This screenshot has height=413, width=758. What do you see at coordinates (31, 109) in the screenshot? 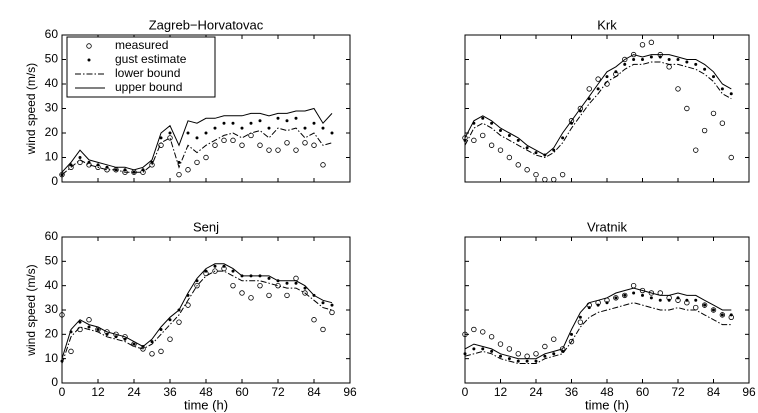
I see `y-axis-label: wind speed (m/s)` at bounding box center [31, 109].